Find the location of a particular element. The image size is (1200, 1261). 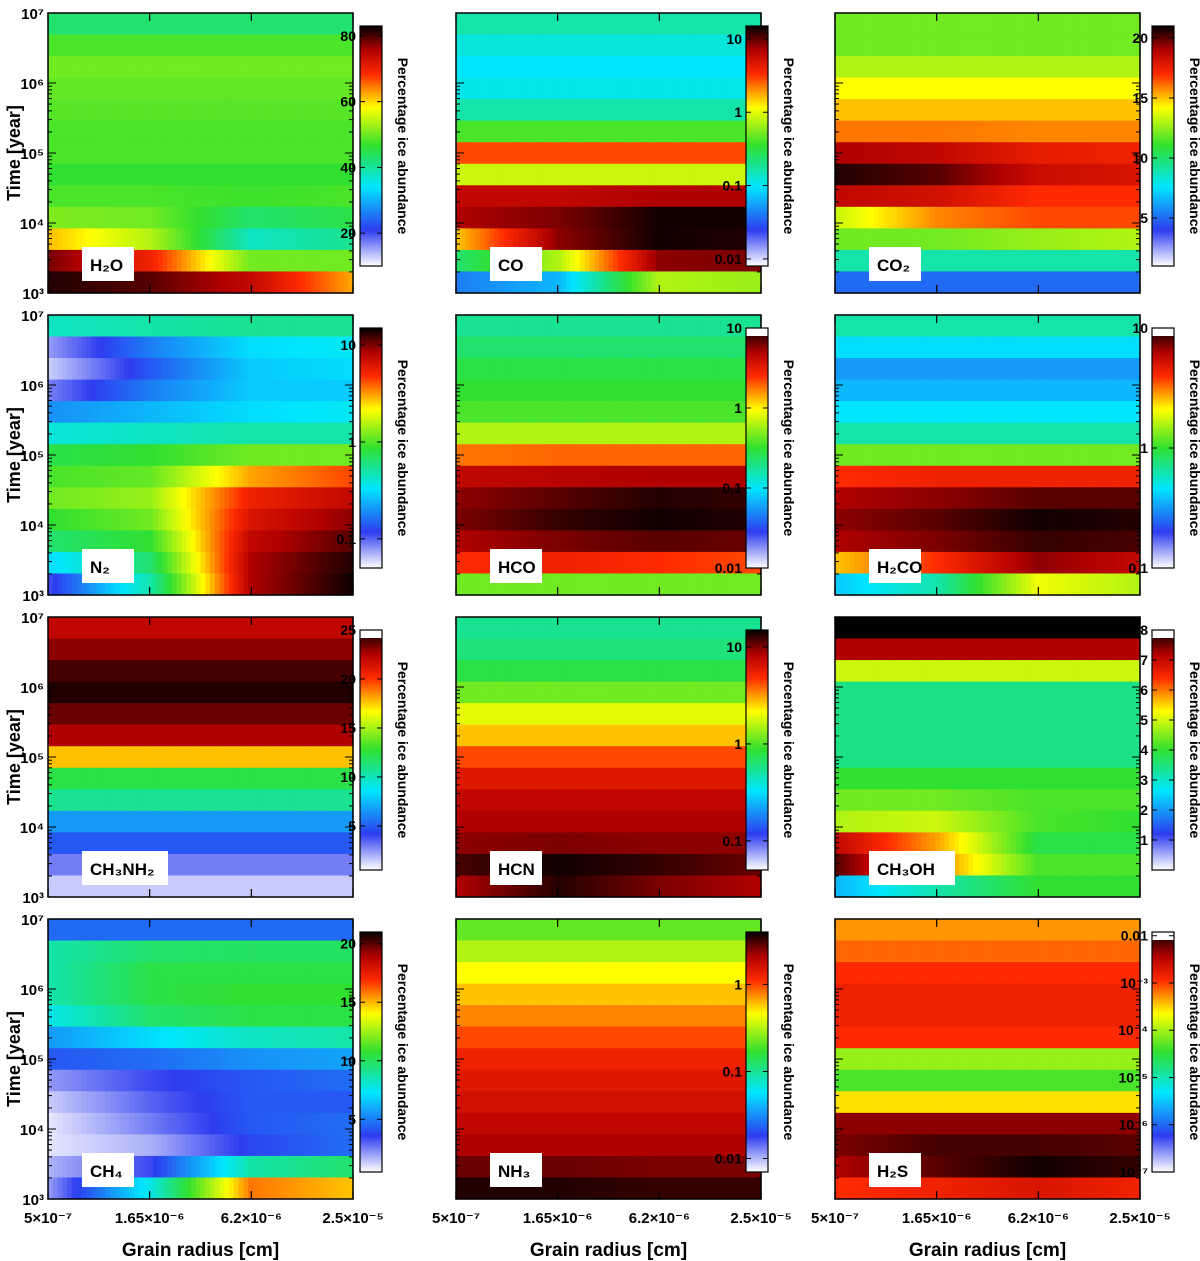

y-tick-label: 10⁴ is located at coordinates (32, 526).